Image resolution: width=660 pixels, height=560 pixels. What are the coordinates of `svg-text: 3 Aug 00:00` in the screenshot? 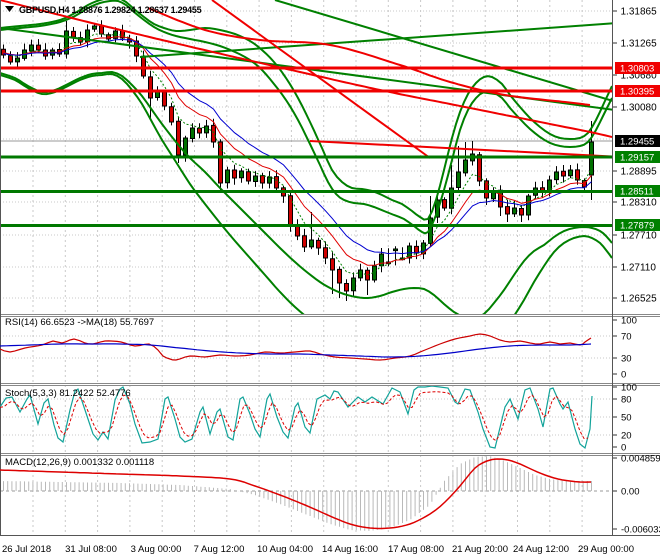 It's located at (156, 549).